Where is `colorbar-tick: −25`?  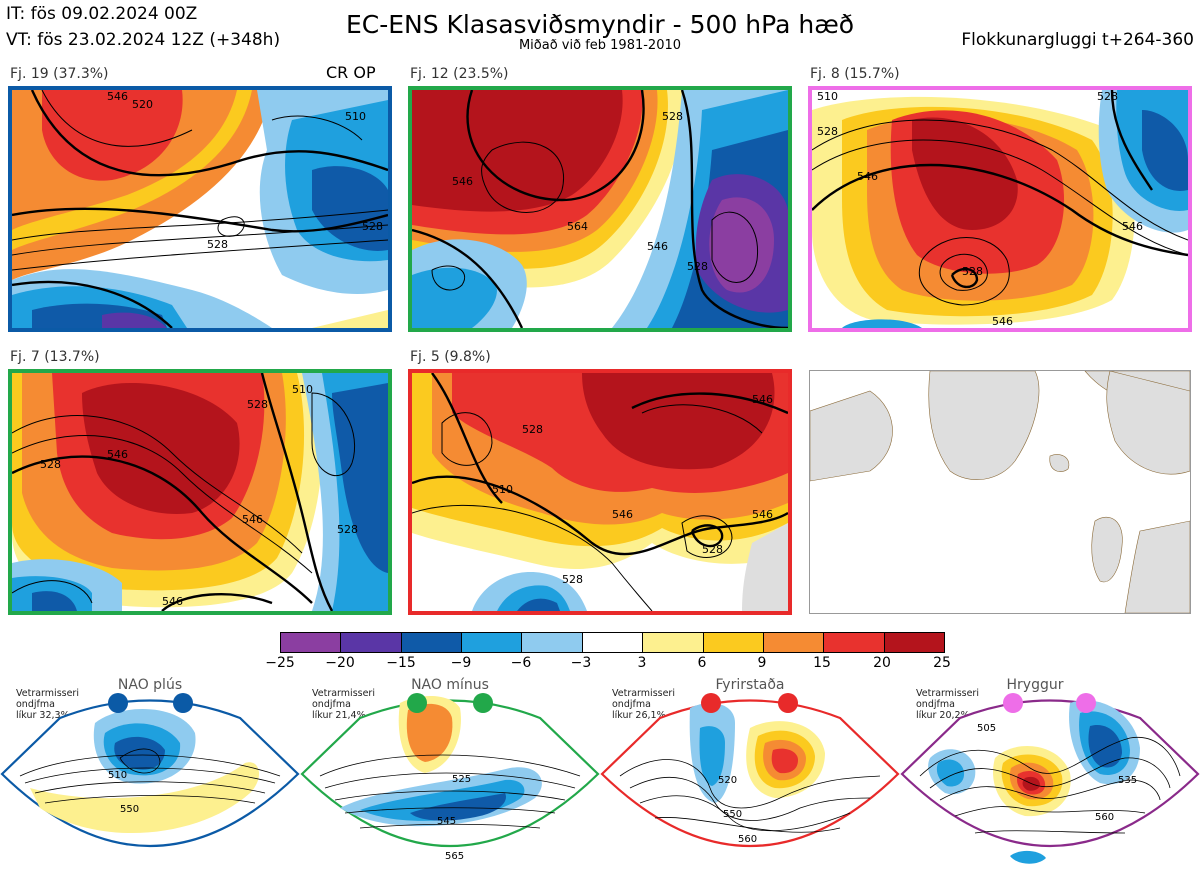 colorbar-tick: −25 is located at coordinates (280, 663).